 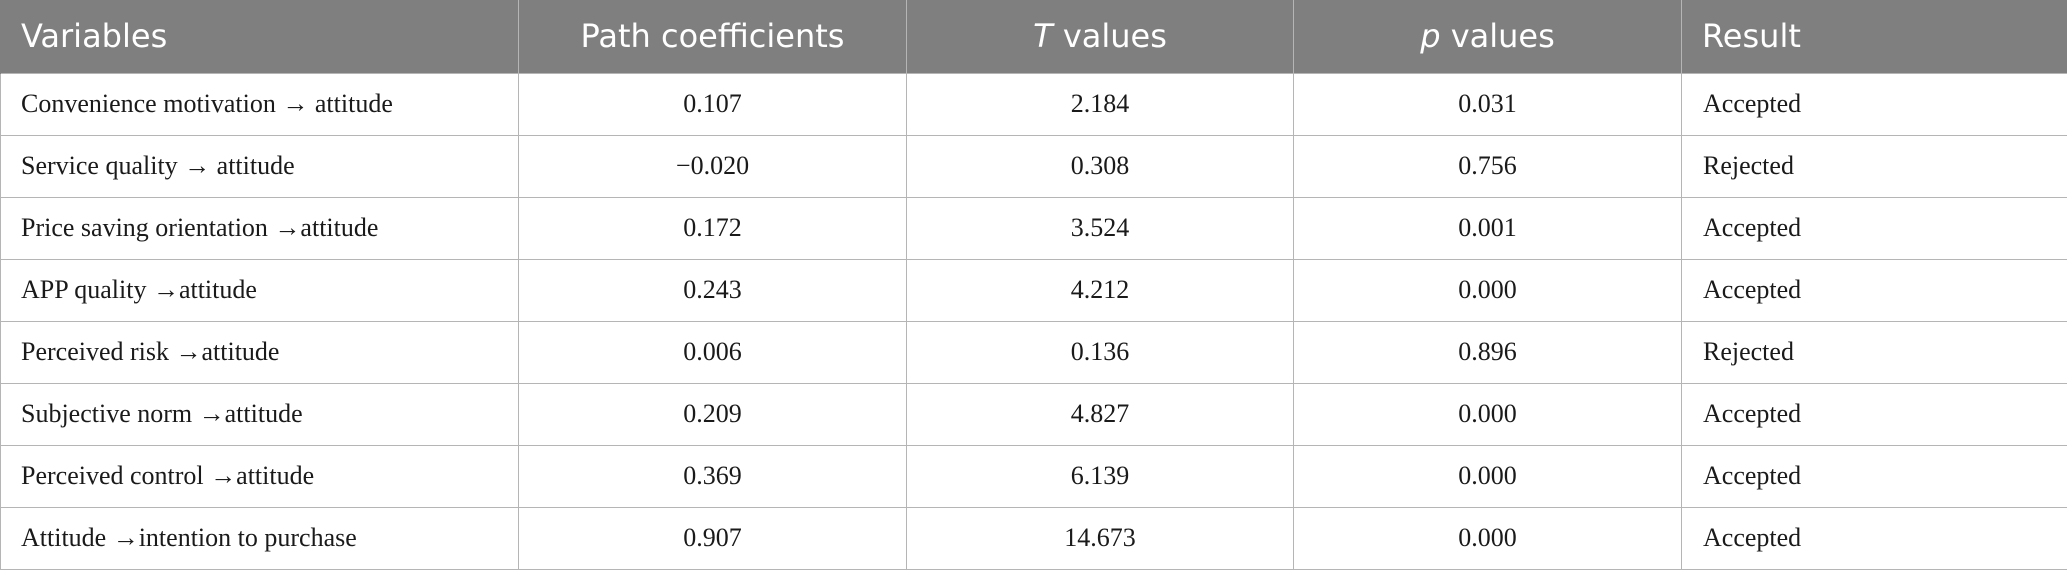 I want to click on header-p-values: p values, so click(x=1487, y=36).